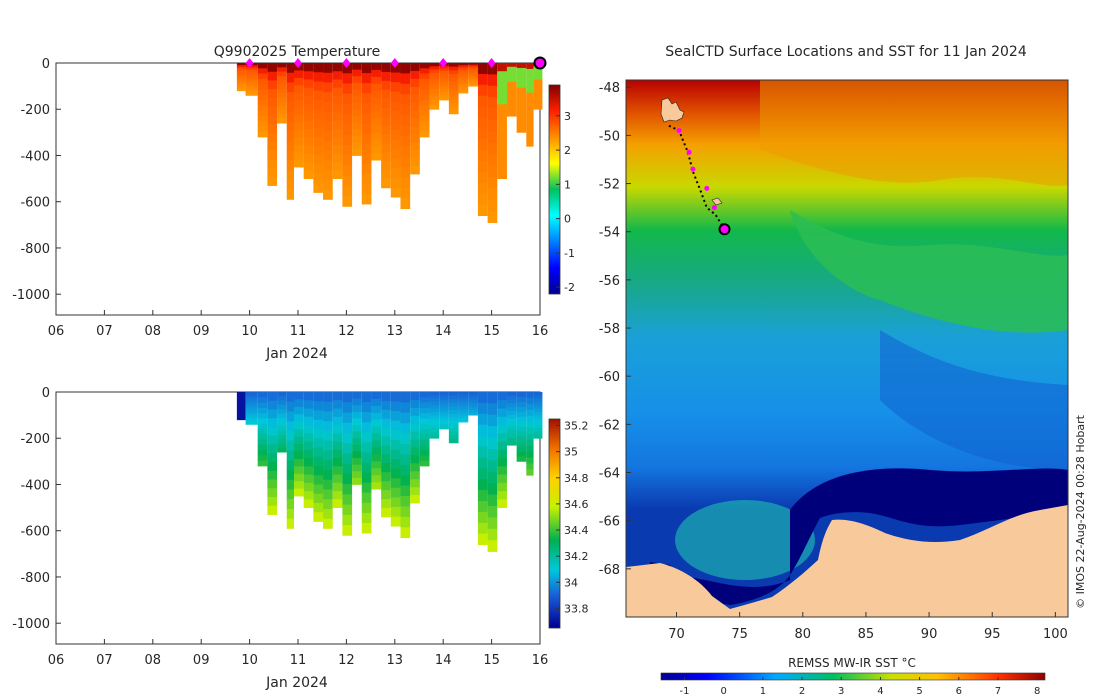  What do you see at coordinates (763, 691) in the screenshot?
I see `sst-colorbar-tick-label: 1` at bounding box center [763, 691].